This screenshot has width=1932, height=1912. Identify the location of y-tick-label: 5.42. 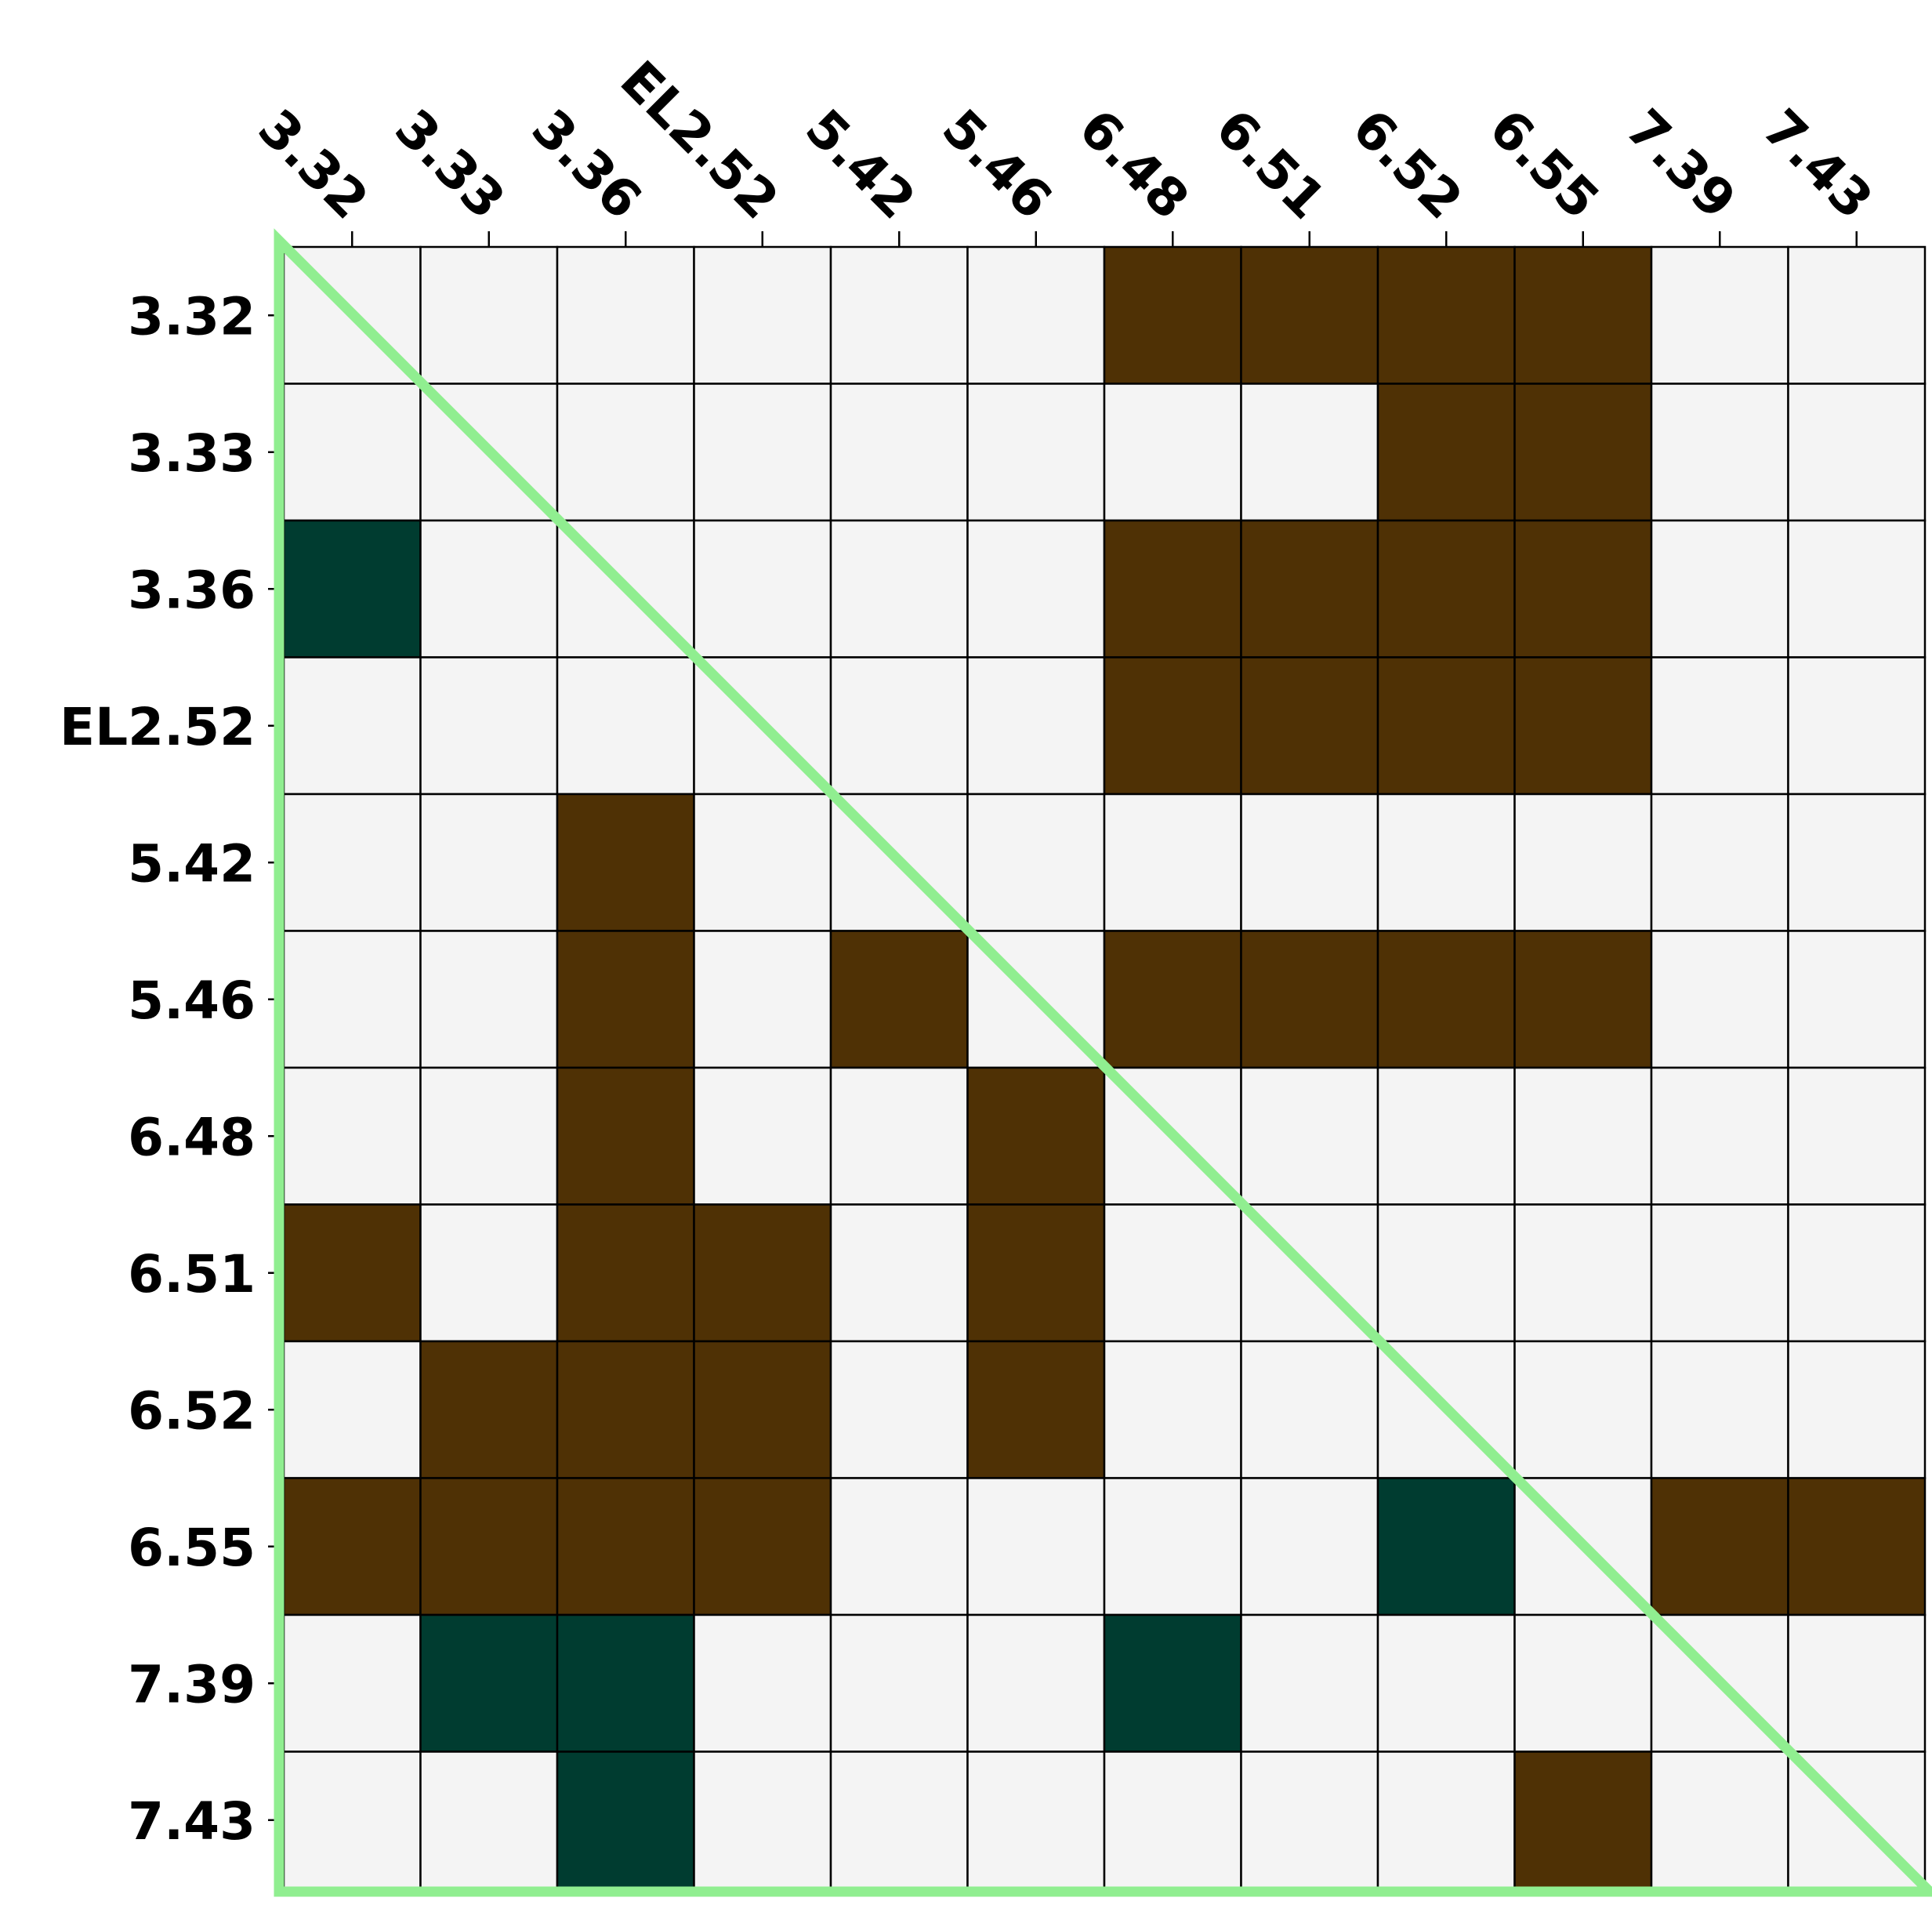
(192, 864).